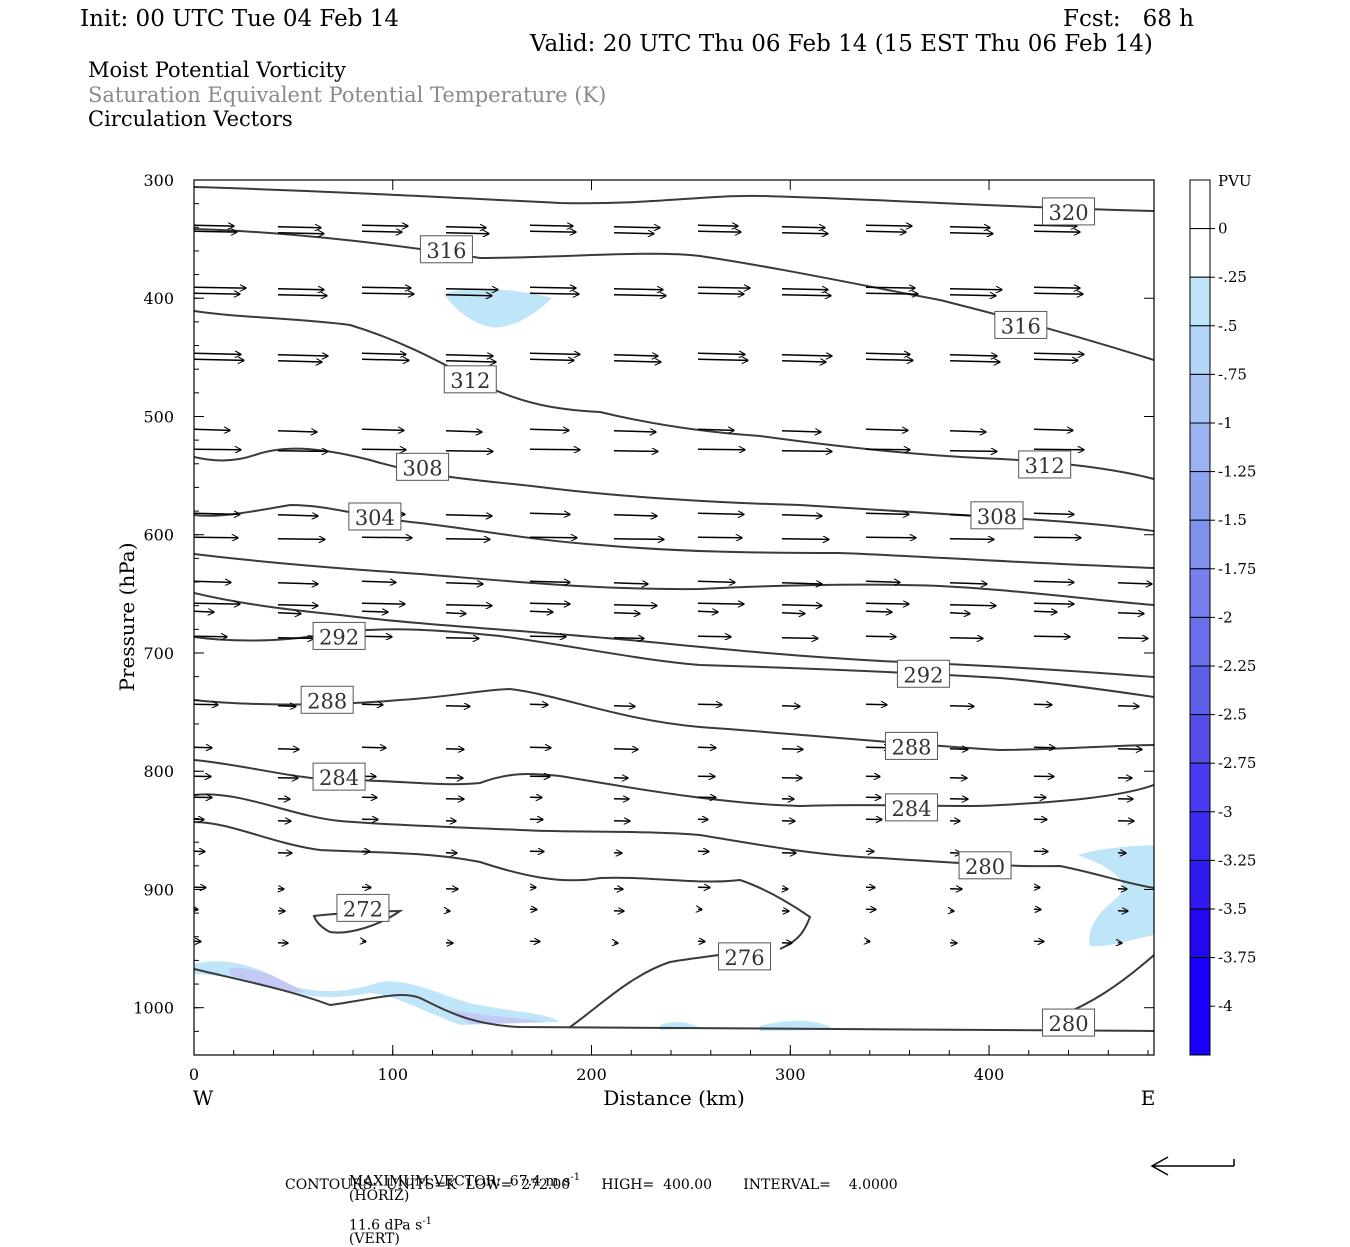  What do you see at coordinates (1227, 326) in the screenshot?
I see `legend-label: -.5` at bounding box center [1227, 326].